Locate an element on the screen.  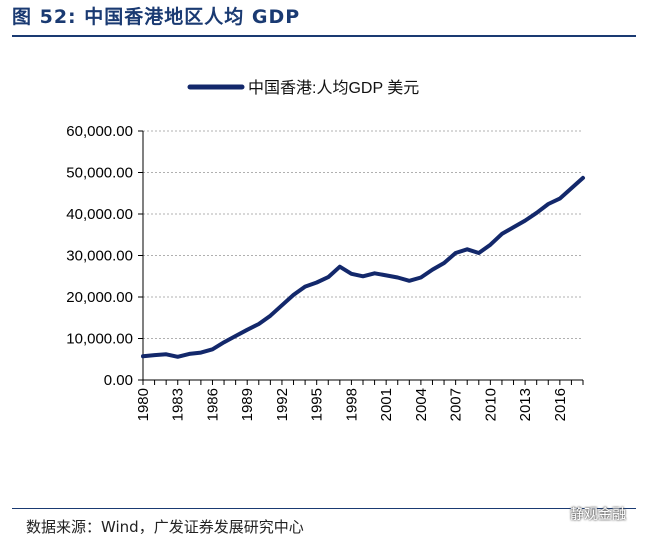
legend: 中国香港:人均GDP 美元 is located at coordinates (303, 88).